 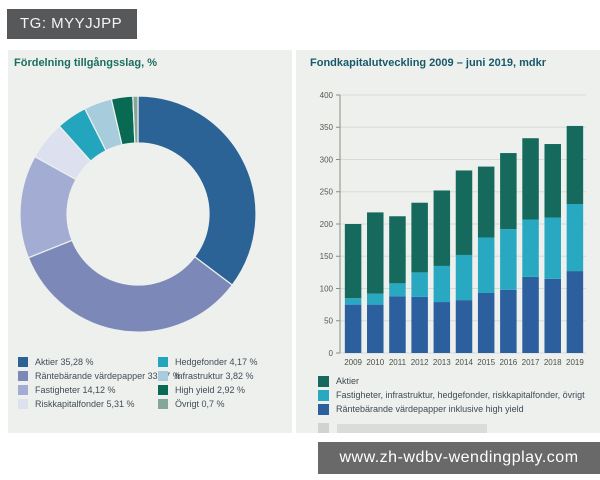 What do you see at coordinates (328, 321) in the screenshot?
I see `y-tick-label: 50` at bounding box center [328, 321].